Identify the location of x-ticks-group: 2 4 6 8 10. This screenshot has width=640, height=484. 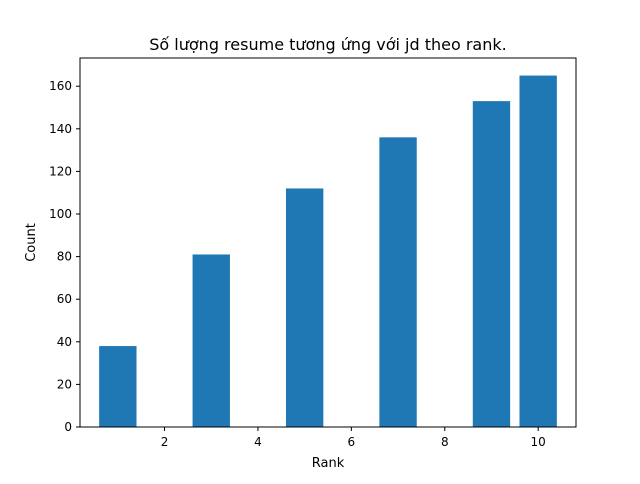
(353, 438).